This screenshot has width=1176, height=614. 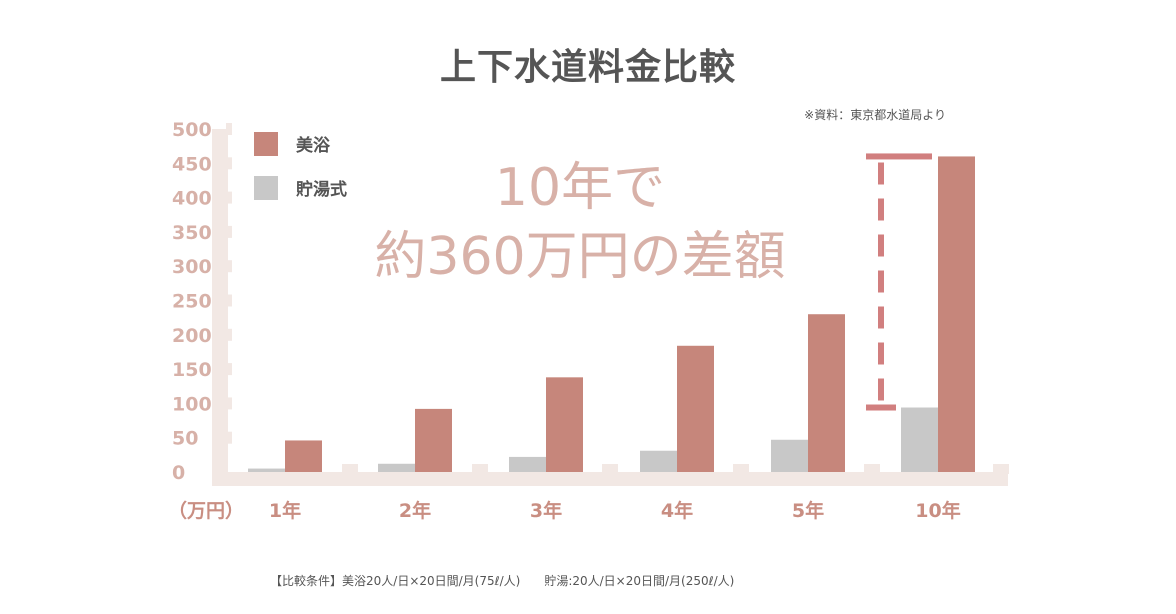 I want to click on callout-line-1: 10年で, so click(x=580, y=188).